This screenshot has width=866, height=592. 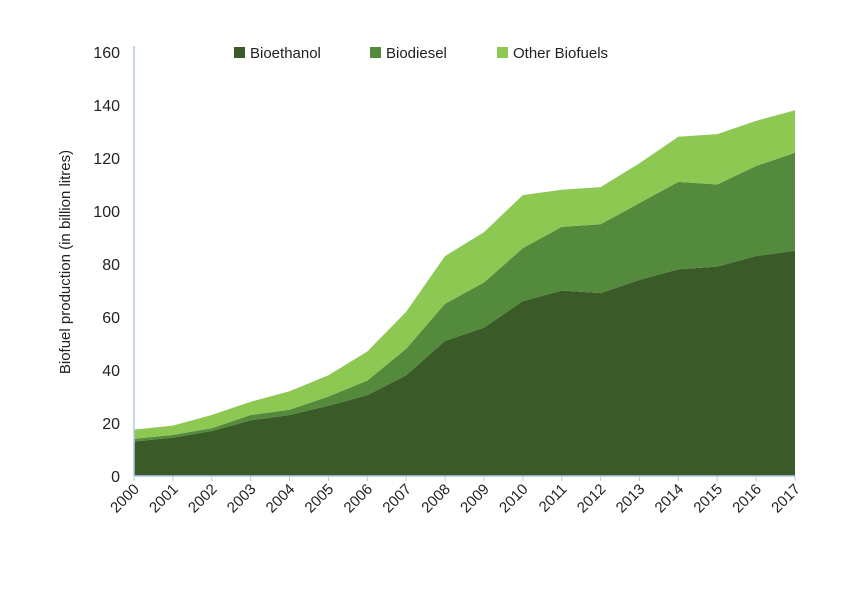 What do you see at coordinates (115, 477) in the screenshot?
I see `y-tick-label: 0` at bounding box center [115, 477].